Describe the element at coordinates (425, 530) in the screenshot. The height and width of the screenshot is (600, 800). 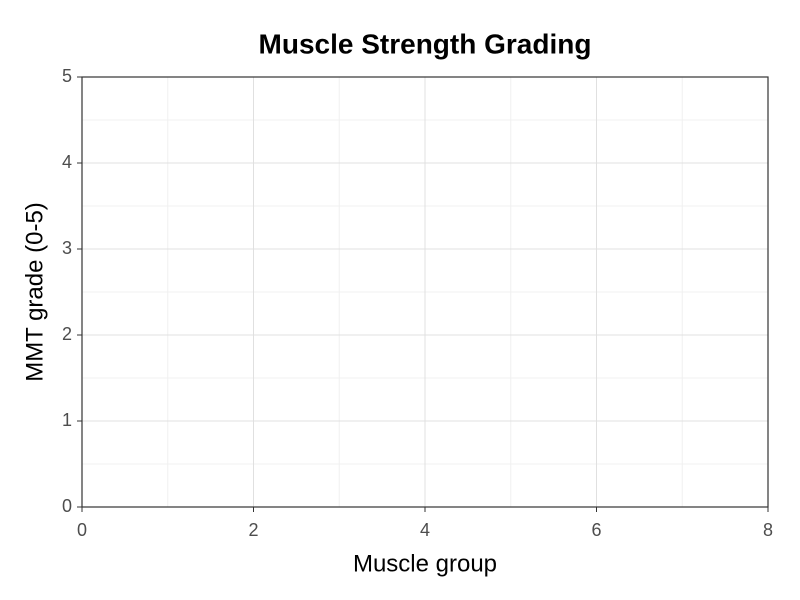
I see `x-tick-label: 4` at that location.